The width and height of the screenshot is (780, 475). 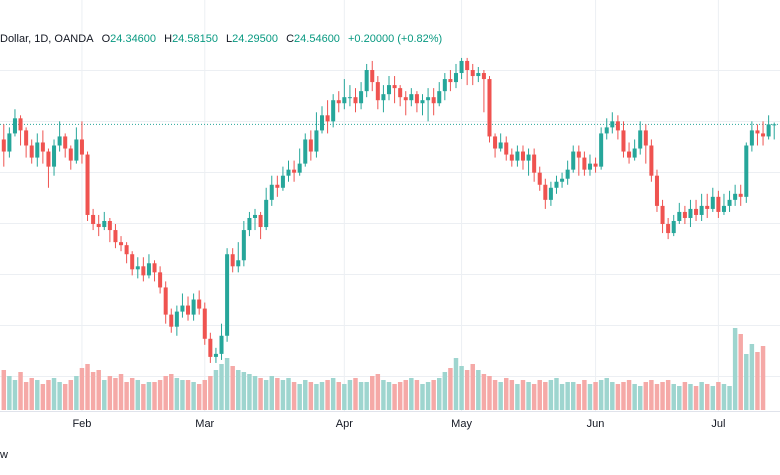 What do you see at coordinates (129, 39) in the screenshot?
I see `open-value: O24.34600` at bounding box center [129, 39].